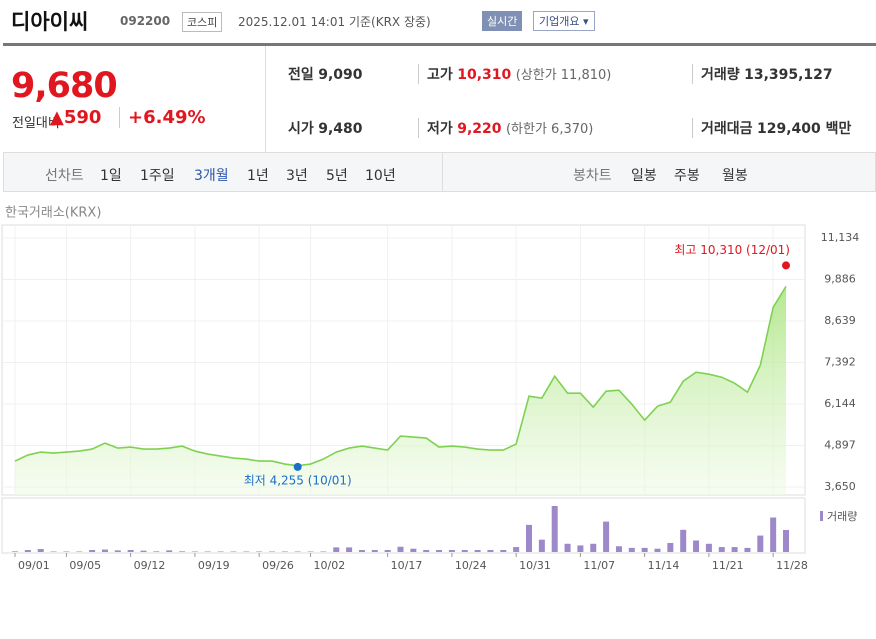 This screenshot has width=876, height=639. I want to click on stat-label: 거래대금, so click(727, 129).